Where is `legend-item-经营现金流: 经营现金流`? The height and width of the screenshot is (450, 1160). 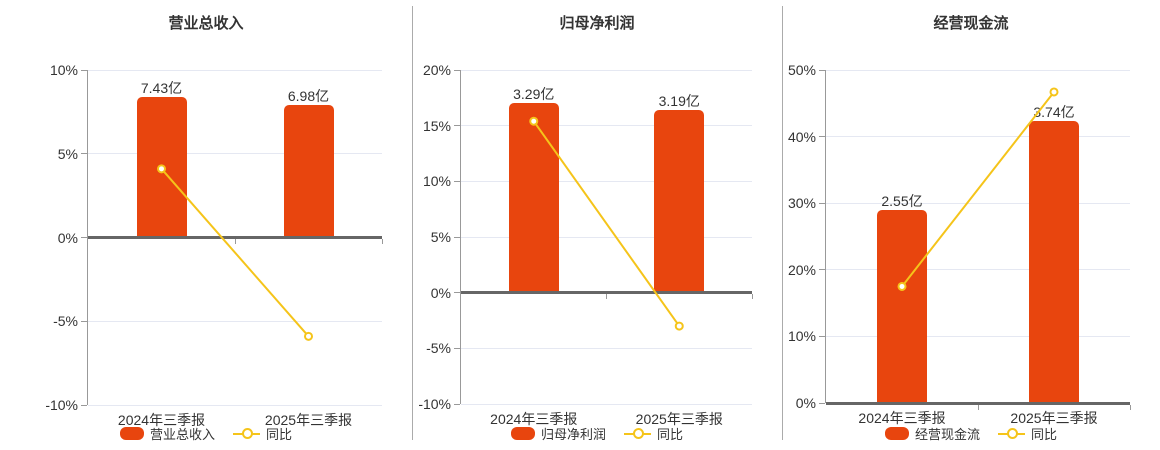
legend-item-经营现金流: 经营现金流 is located at coordinates (932, 433).